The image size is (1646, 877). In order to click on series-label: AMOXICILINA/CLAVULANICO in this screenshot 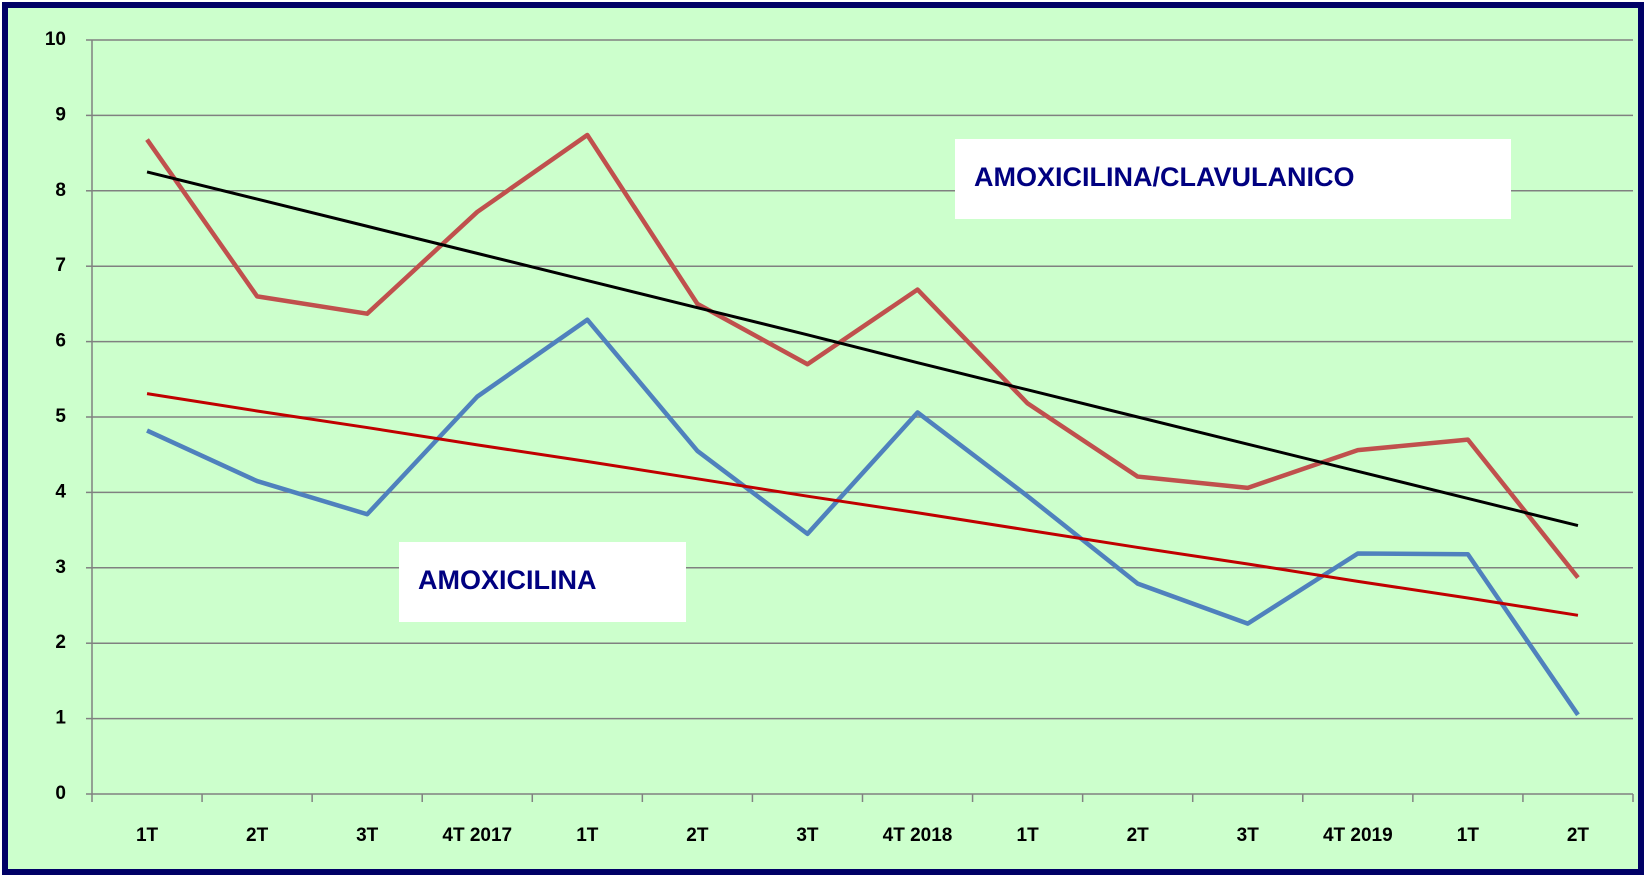, I will do `click(1164, 177)`.